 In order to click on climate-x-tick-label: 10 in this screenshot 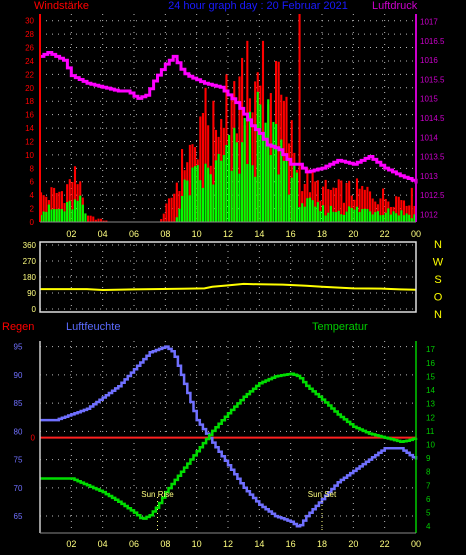, I will do `click(197, 544)`.